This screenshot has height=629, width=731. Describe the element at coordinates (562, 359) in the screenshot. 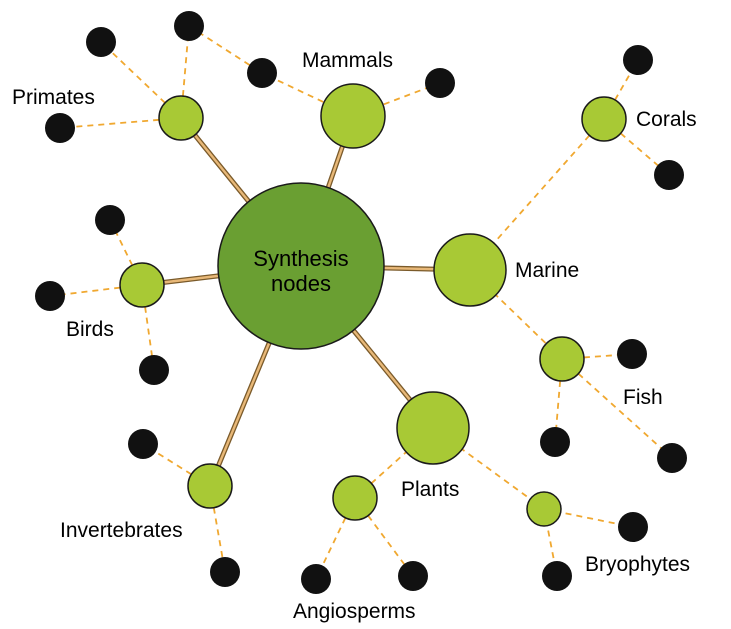

I see `node-fish` at that location.